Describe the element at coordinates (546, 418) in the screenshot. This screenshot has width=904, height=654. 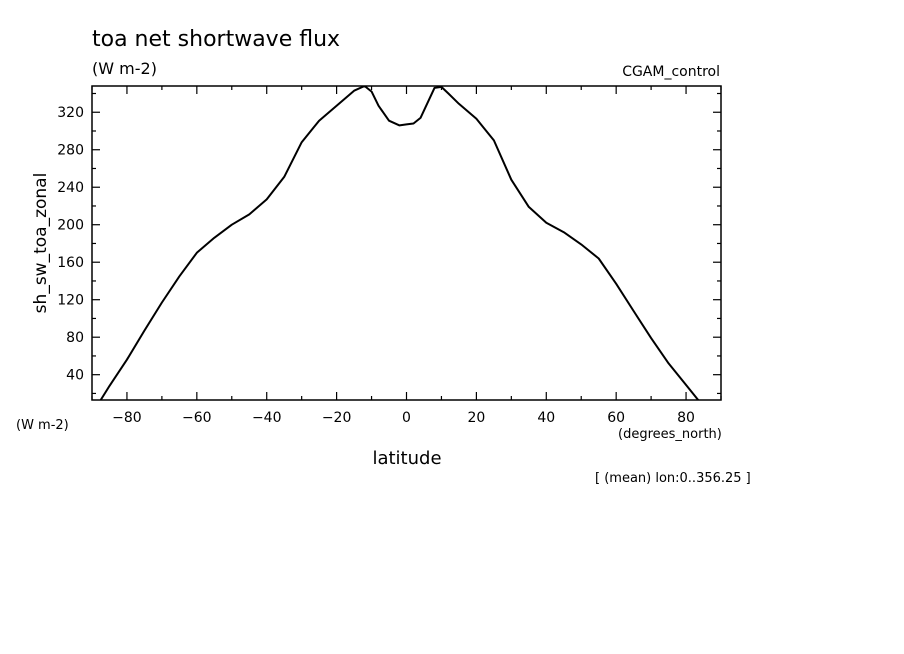
I see `x-tick-label: 40` at that location.